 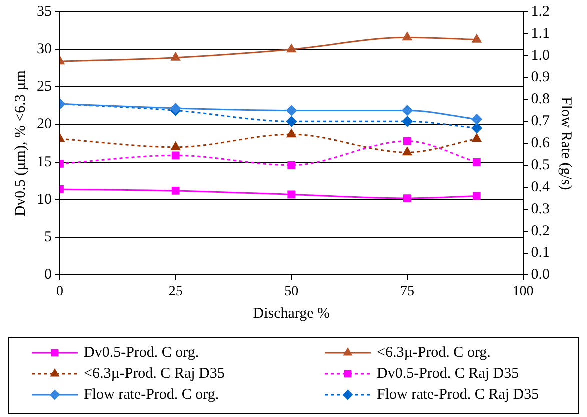 I want to click on y2-tick-label: 0.1, so click(x=540, y=253).